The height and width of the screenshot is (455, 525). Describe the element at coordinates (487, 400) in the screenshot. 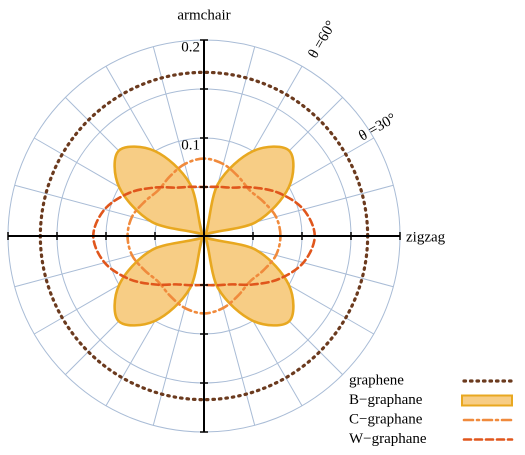

I see `legend-swatch` at that location.